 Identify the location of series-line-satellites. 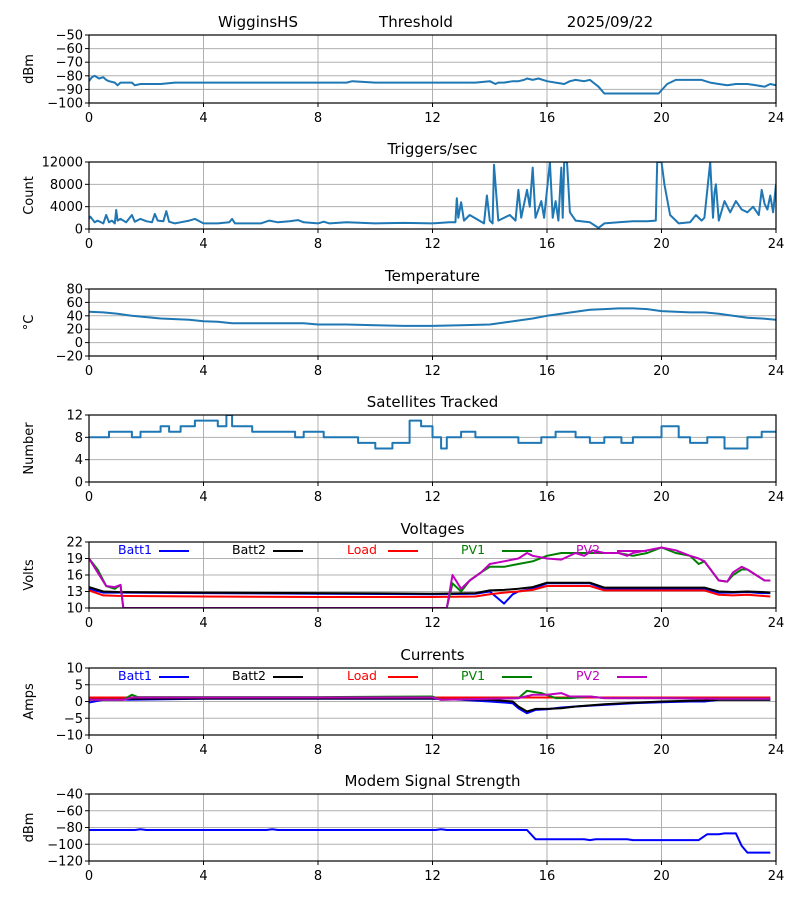
(432, 432).